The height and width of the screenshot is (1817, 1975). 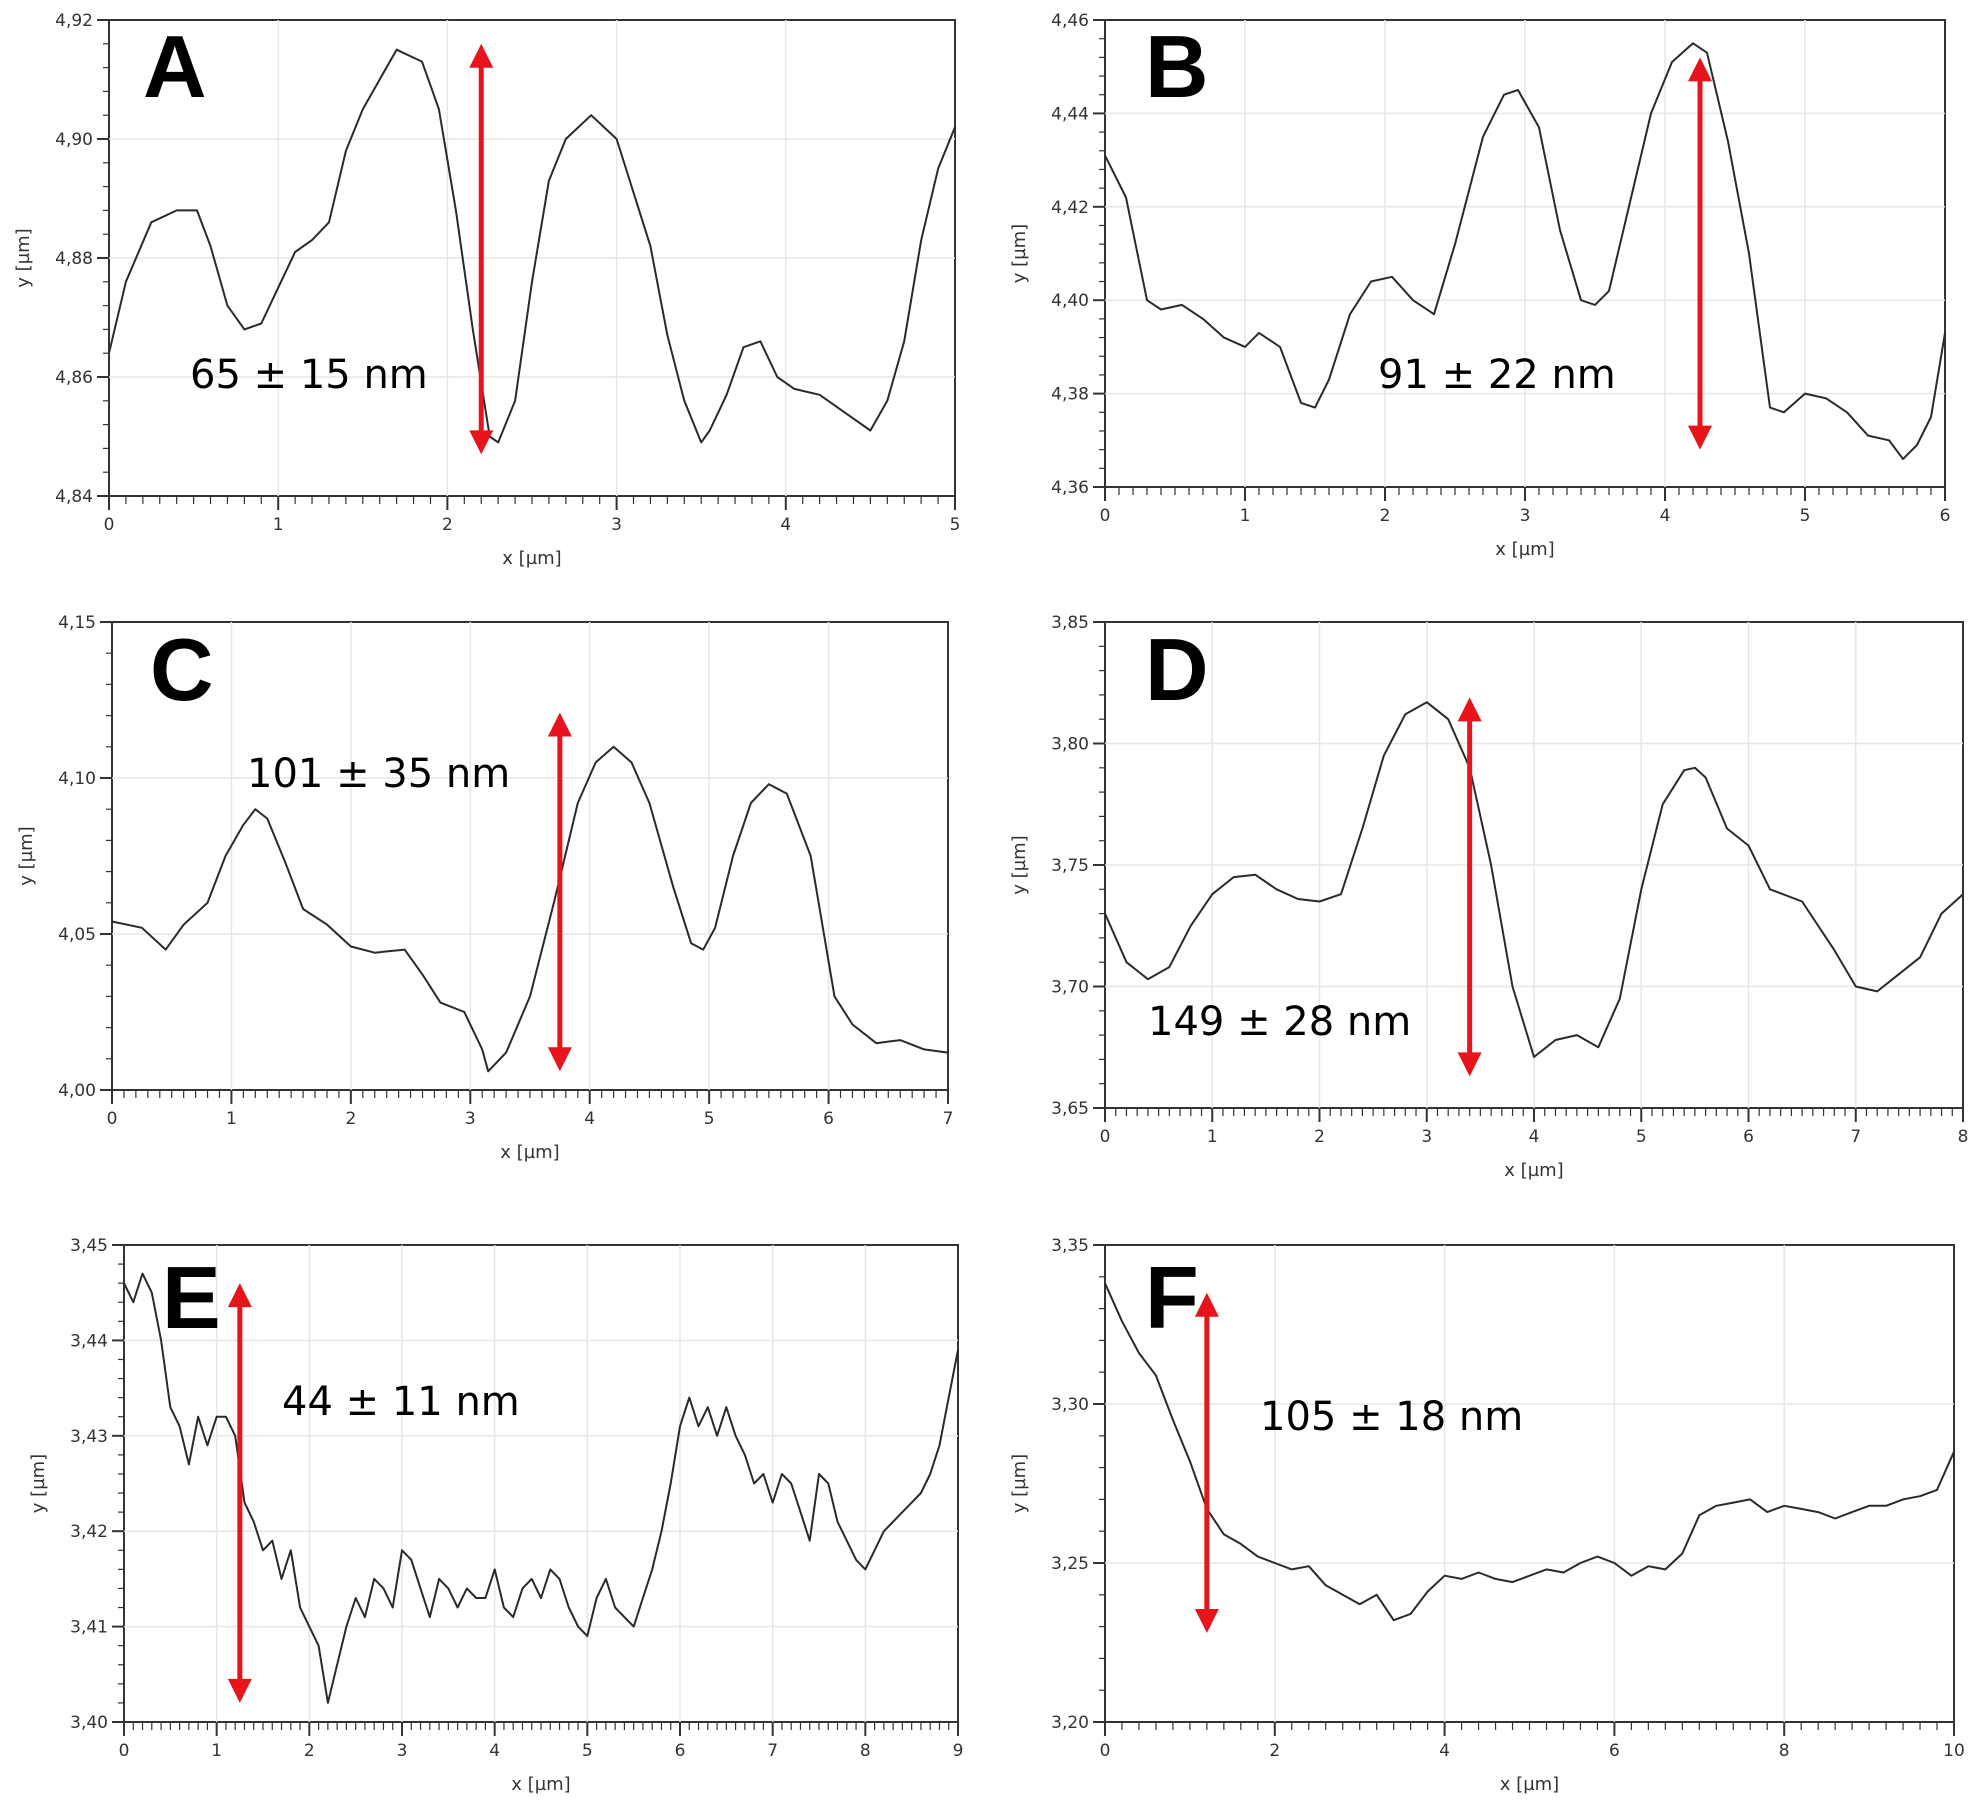 I want to click on panel-letter: D, so click(x=1177, y=669).